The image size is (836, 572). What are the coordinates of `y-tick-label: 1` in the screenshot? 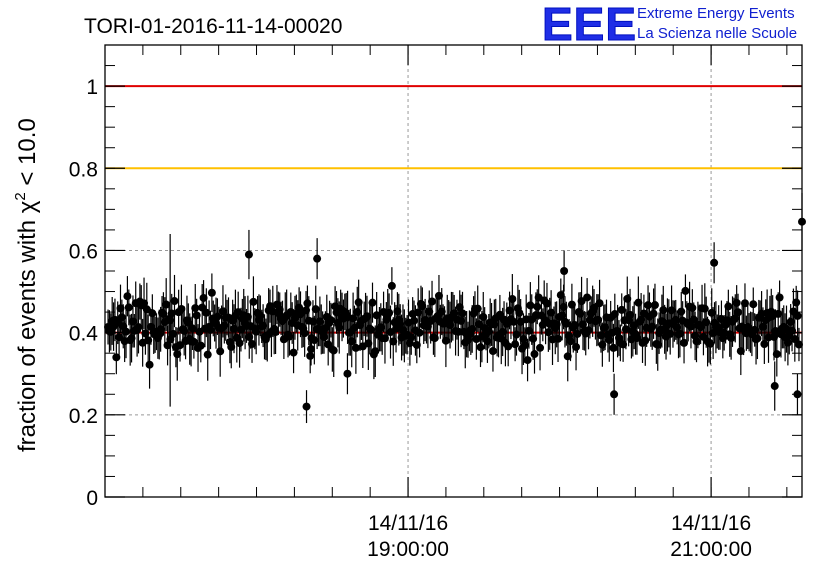 It's located at (92, 87).